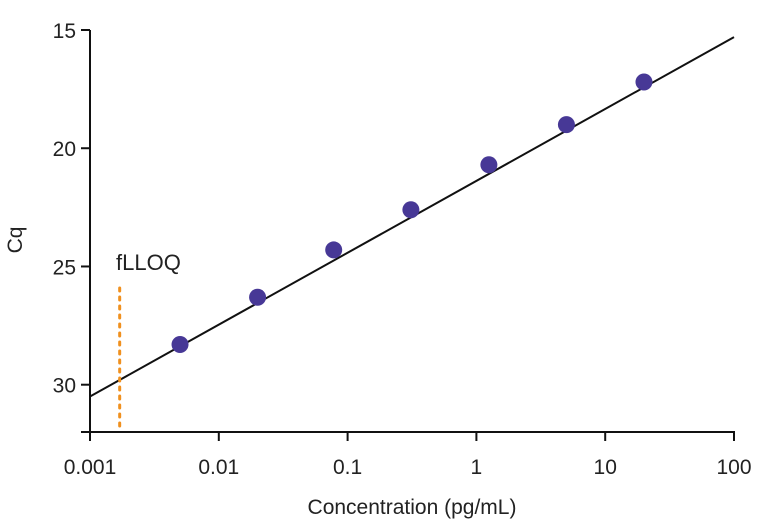 Image resolution: width=764 pixels, height=524 pixels. Describe the element at coordinates (477, 467) in the screenshot. I see `x-tick-label: 1` at that location.